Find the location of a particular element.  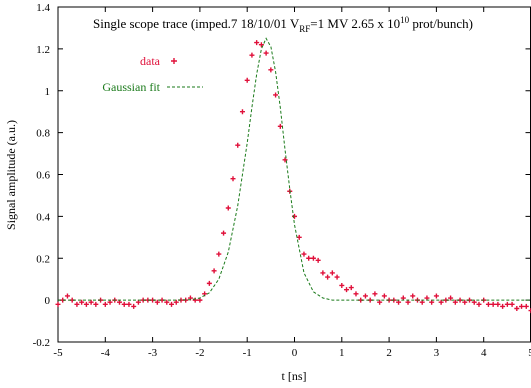

legend-label: data is located at coordinates (150, 61).